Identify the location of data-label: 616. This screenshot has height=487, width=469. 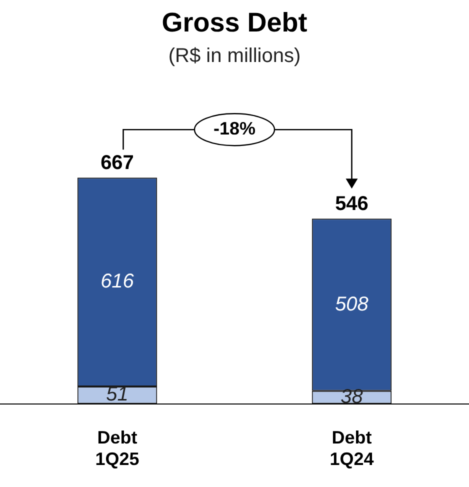
(117, 281).